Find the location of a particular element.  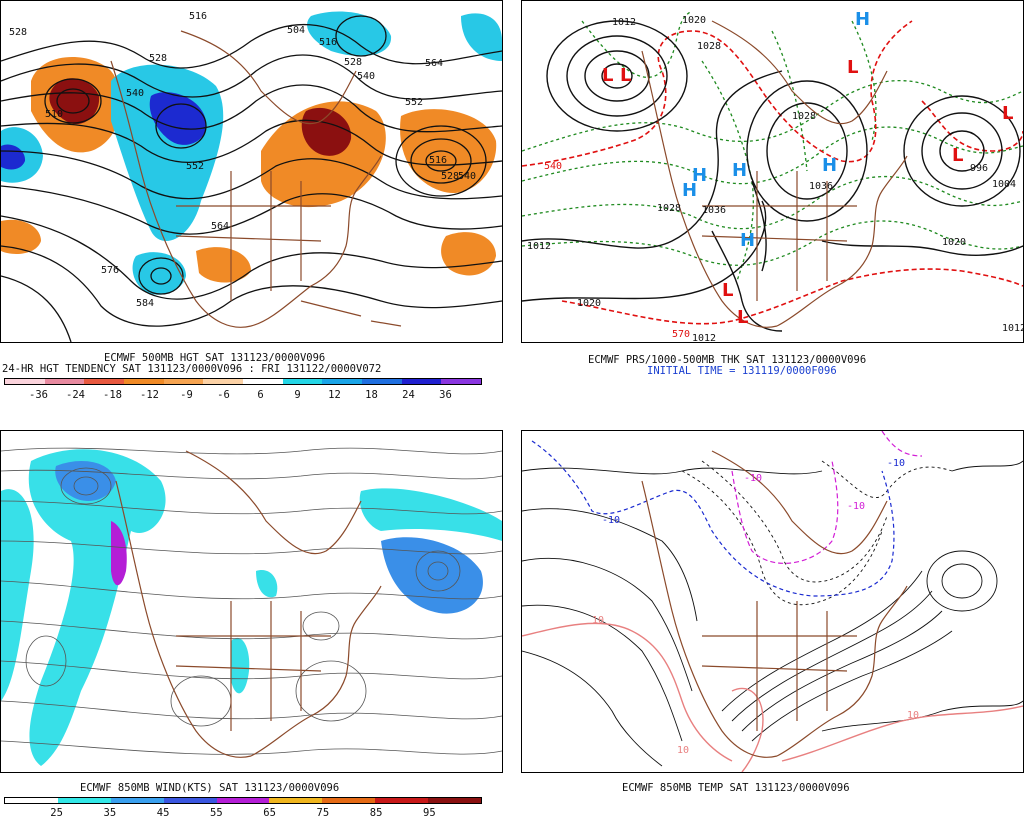

thickness-label: 540 is located at coordinates (553, 166).